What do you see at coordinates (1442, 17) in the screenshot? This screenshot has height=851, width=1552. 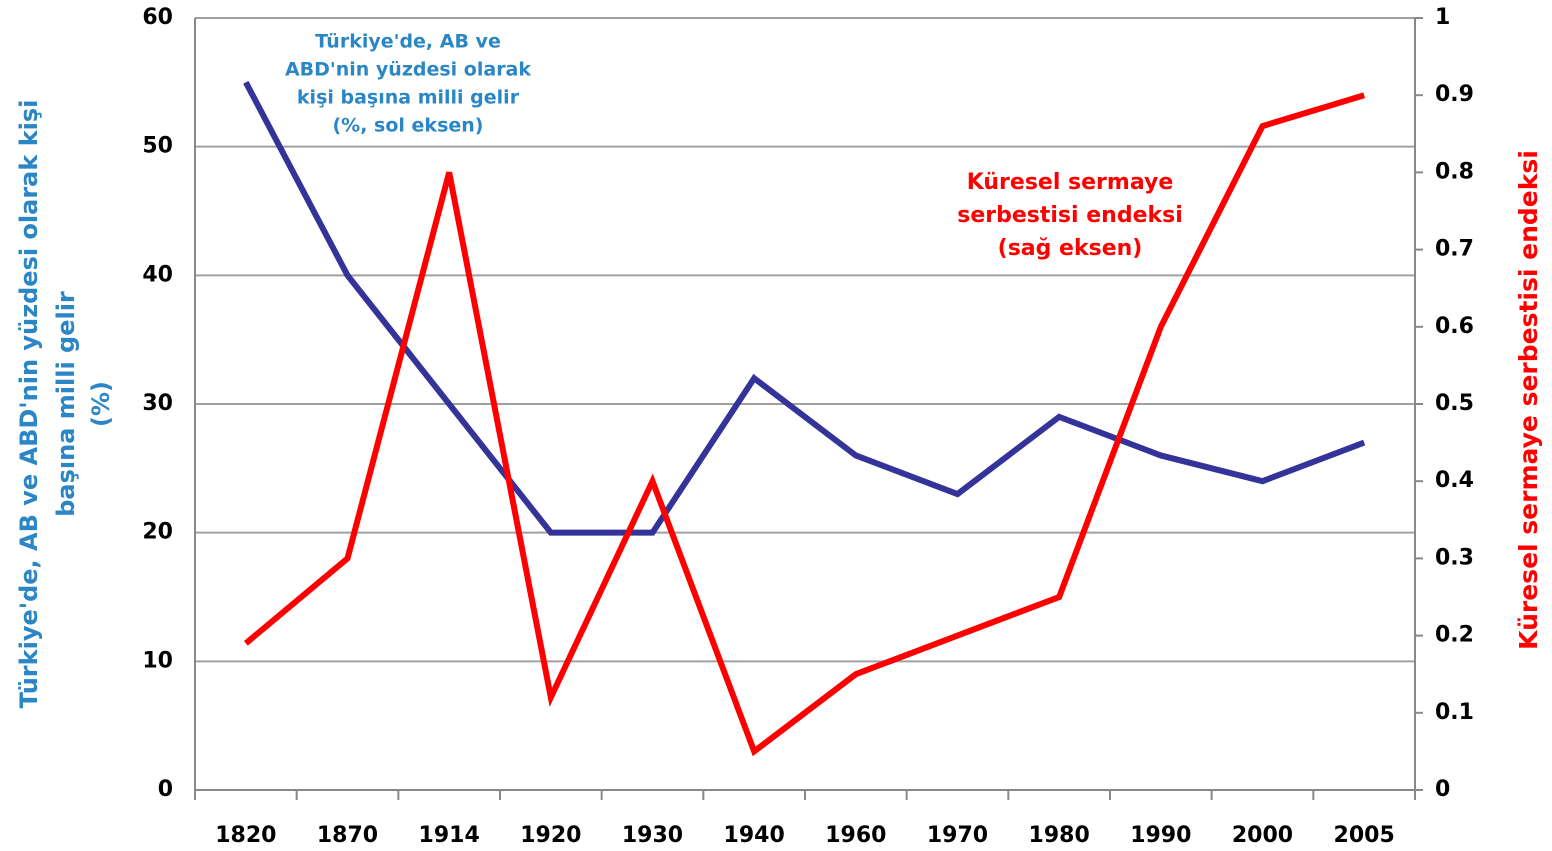 I see `y2-tick-label: 1` at bounding box center [1442, 17].